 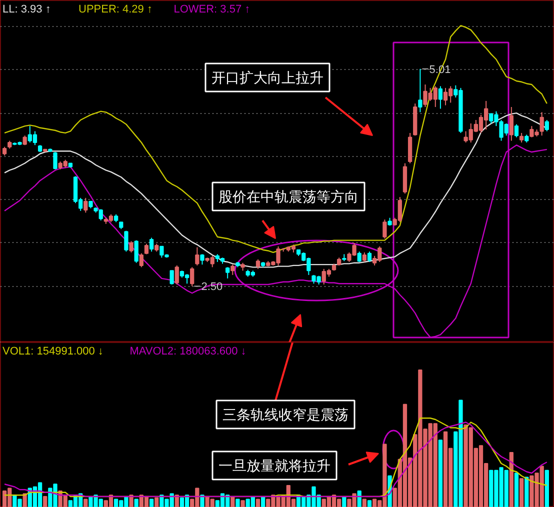 What do you see at coordinates (53, 352) in the screenshot?
I see `text: VOL1: 154991.000 ↓` at bounding box center [53, 352].